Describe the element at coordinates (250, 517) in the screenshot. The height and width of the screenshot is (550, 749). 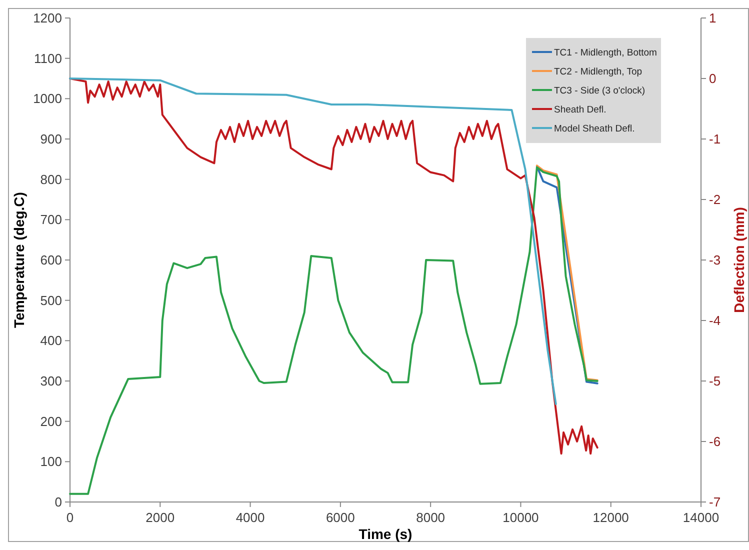
I see `x-tick-label: 4000` at that location.